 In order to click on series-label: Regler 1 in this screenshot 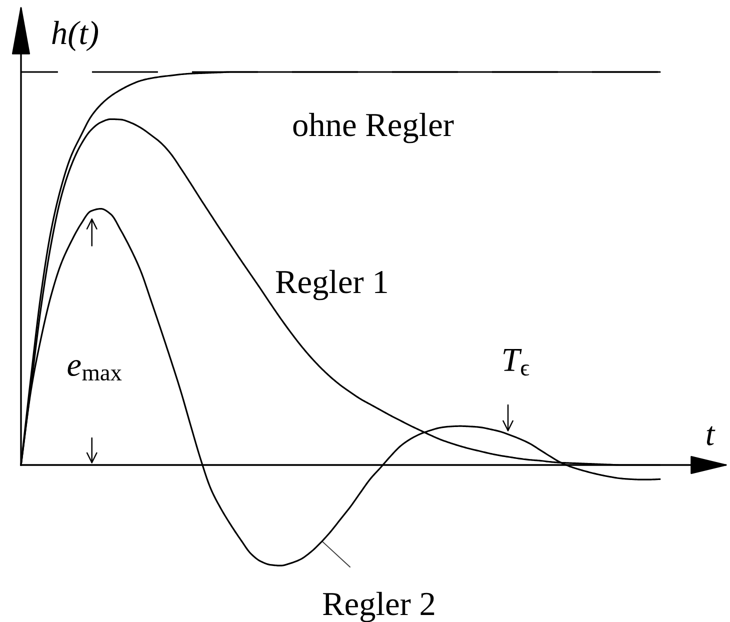, I will do `click(331, 285)`.